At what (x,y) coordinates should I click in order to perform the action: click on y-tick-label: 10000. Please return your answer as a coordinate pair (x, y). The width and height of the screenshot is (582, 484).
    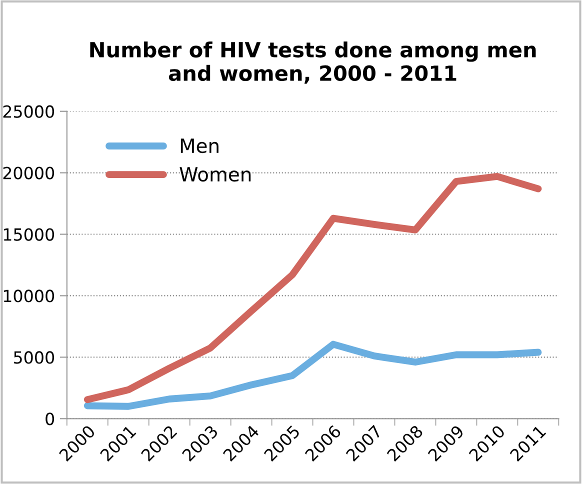
    Looking at the image, I should click on (29, 296).